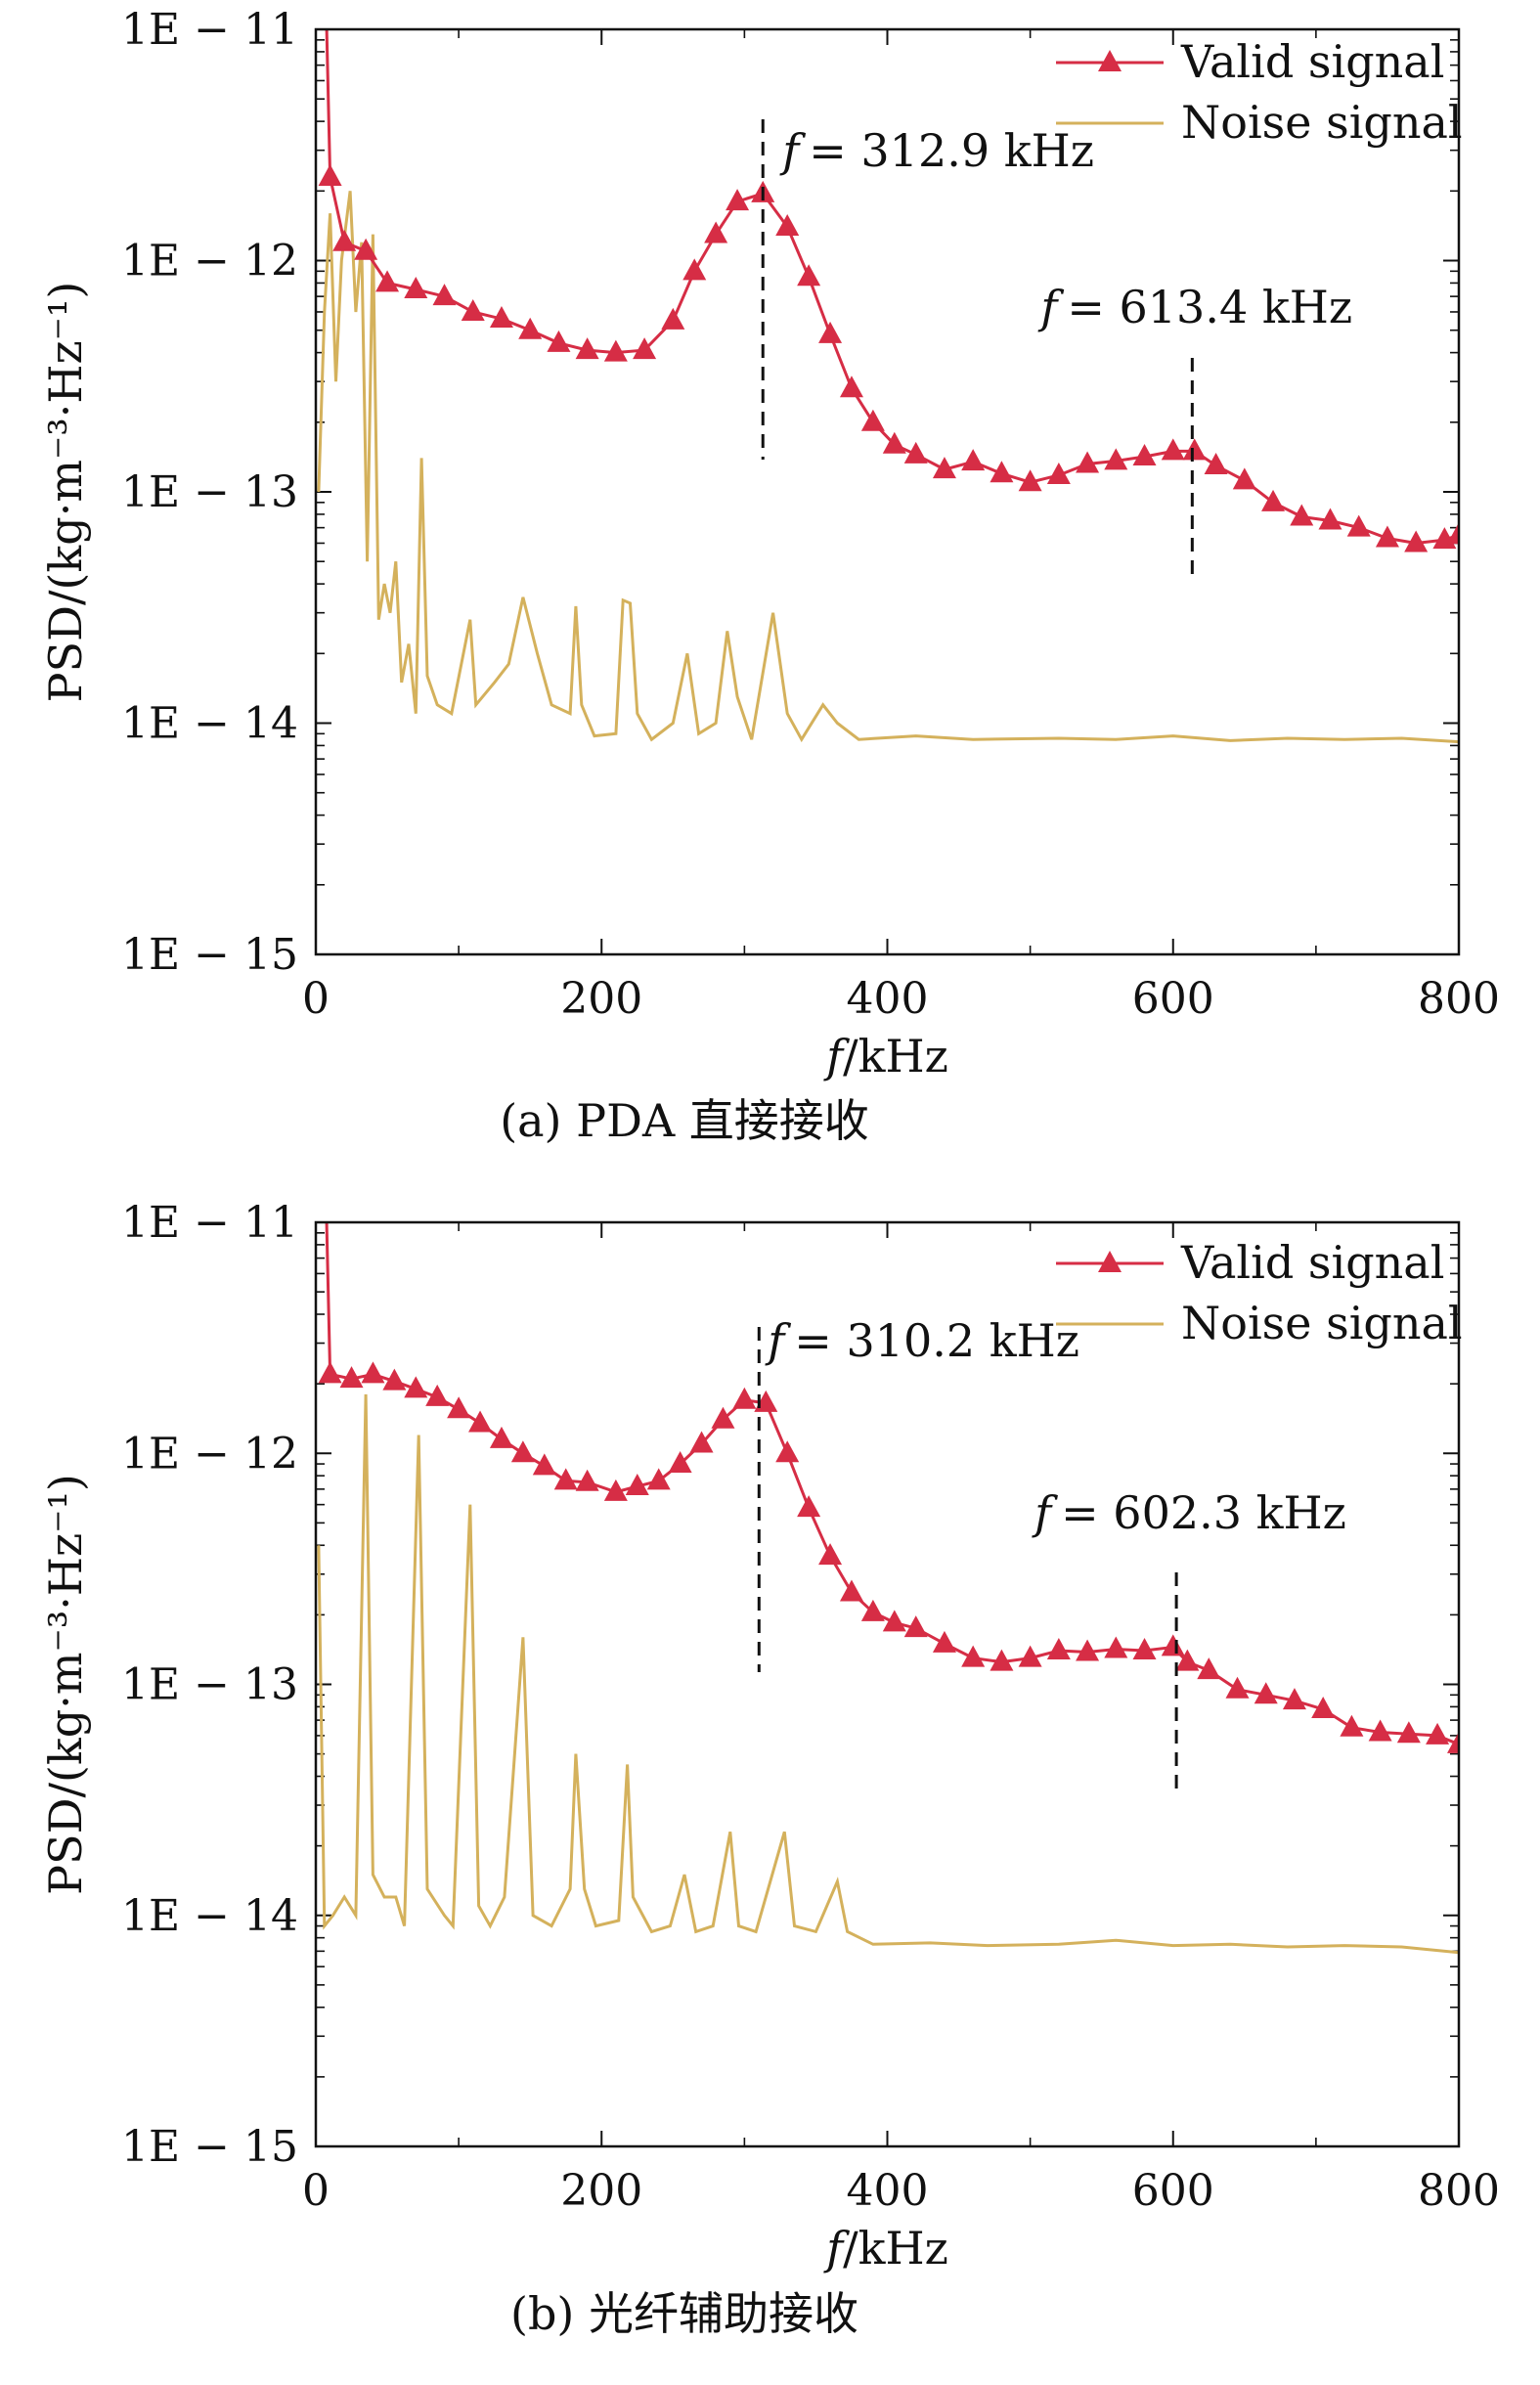 Image resolution: width=1540 pixels, height=2385 pixels. I want to click on peak-annotation-value: = 602.3 kHz, so click(1203, 1512).